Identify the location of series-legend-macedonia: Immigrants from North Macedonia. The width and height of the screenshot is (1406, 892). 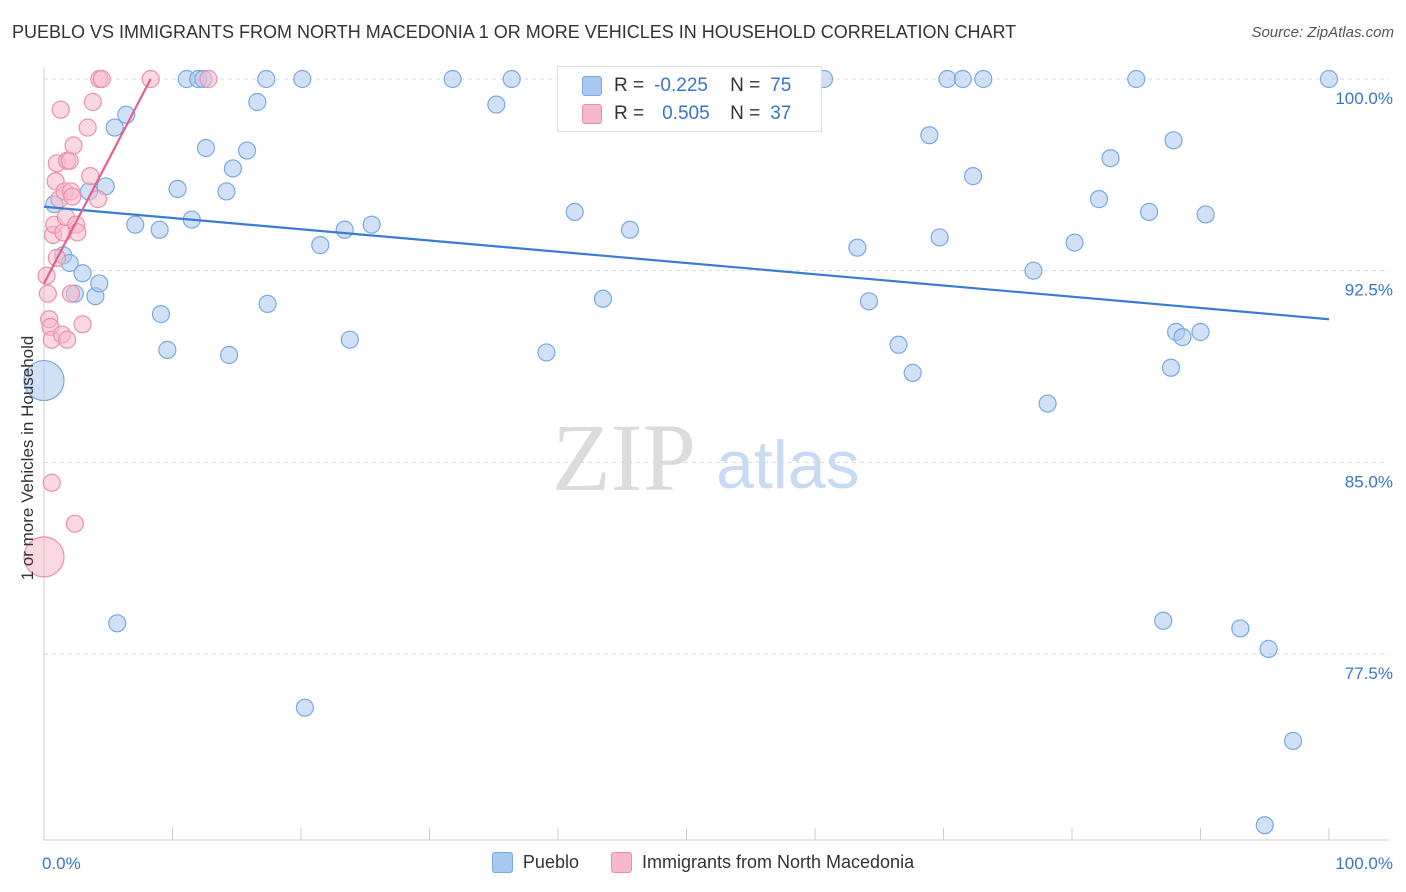
(762, 862).